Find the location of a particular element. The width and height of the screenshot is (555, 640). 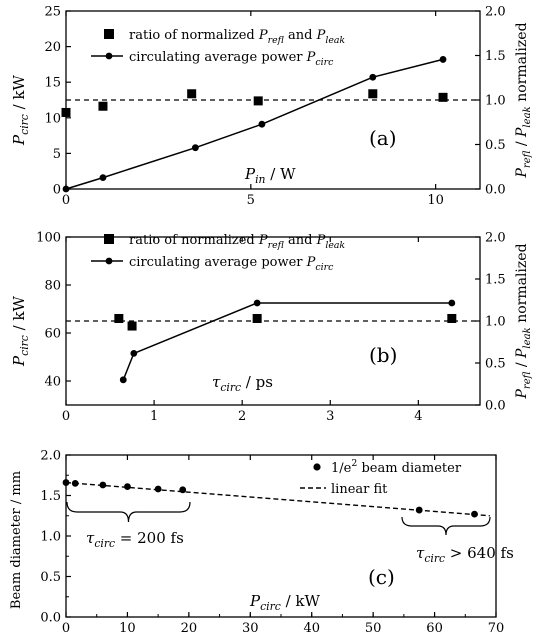

panel-b-y2-tick-label: 0.5 is located at coordinates (495, 364).